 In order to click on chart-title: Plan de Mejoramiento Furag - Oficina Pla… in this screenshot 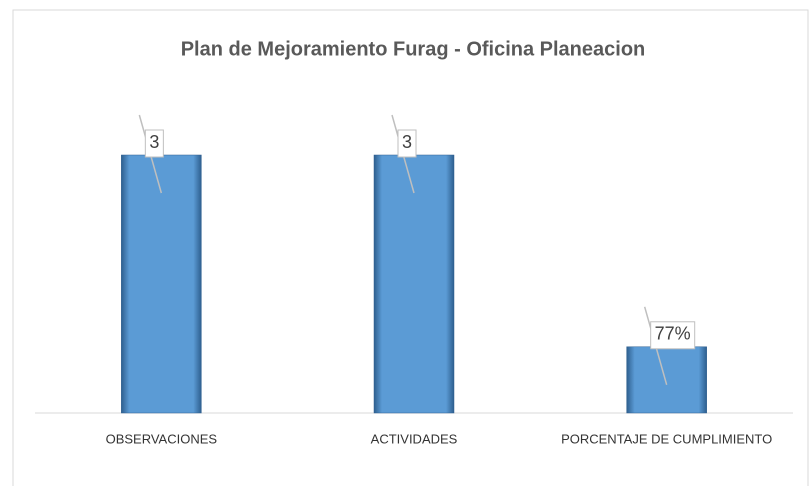, I will do `click(413, 49)`.